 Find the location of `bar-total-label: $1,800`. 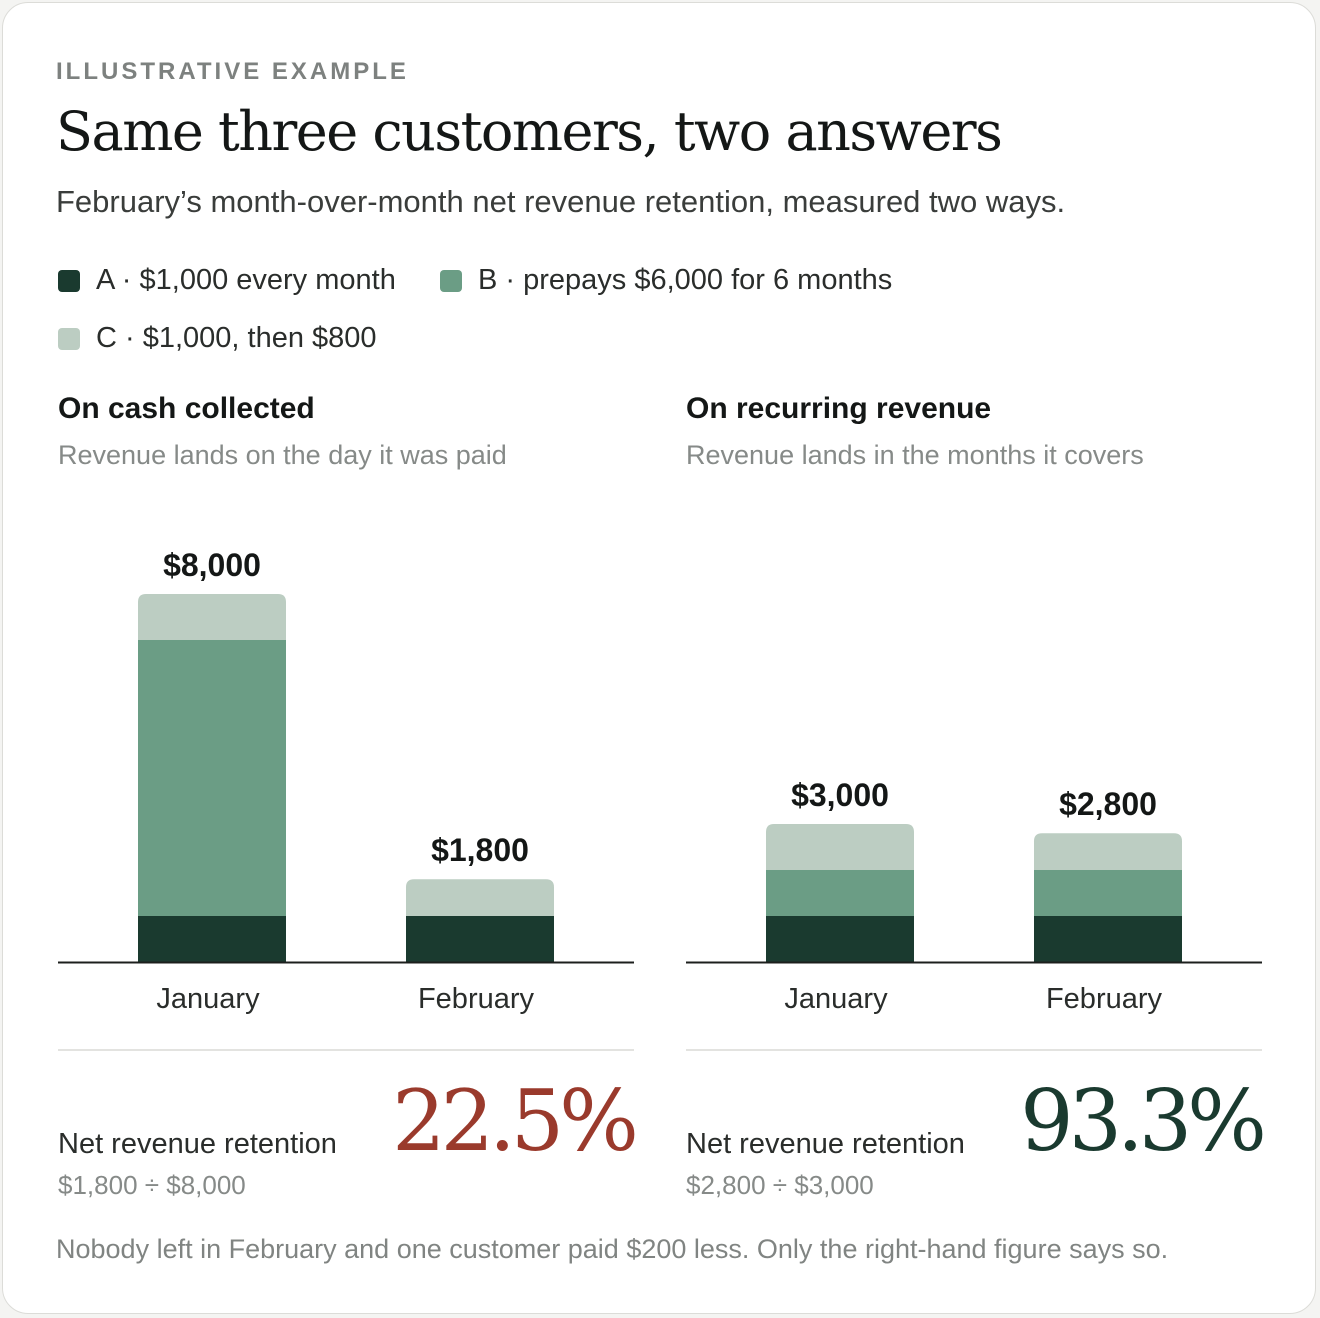

bar-total-label: $1,800 is located at coordinates (480, 850).